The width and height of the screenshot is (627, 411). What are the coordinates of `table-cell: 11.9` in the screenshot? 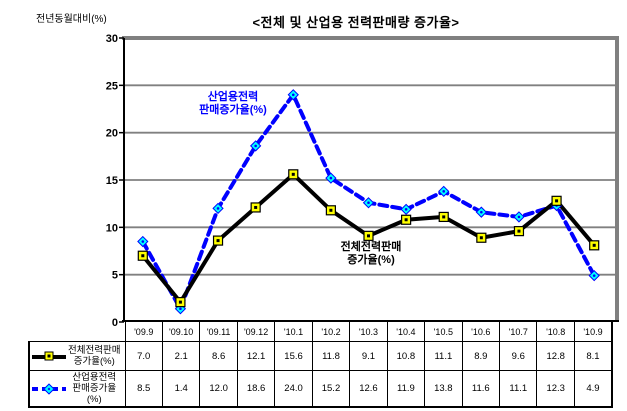 It's located at (406, 389).